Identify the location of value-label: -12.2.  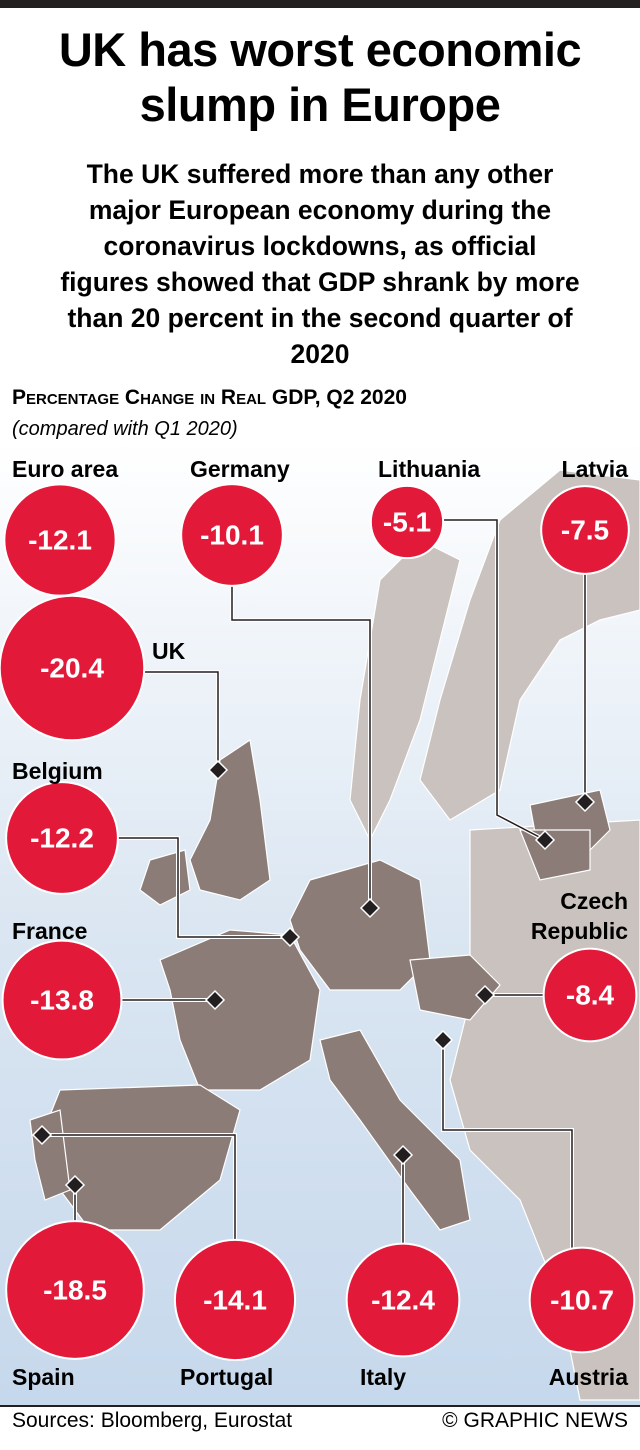
(62, 838).